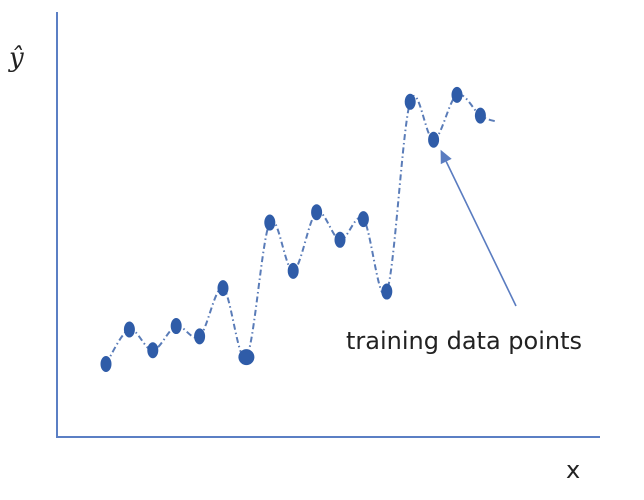 Image resolution: width=644 pixels, height=500 pixels. What do you see at coordinates (446, 157) in the screenshot?
I see `annotation-arrow-head` at bounding box center [446, 157].